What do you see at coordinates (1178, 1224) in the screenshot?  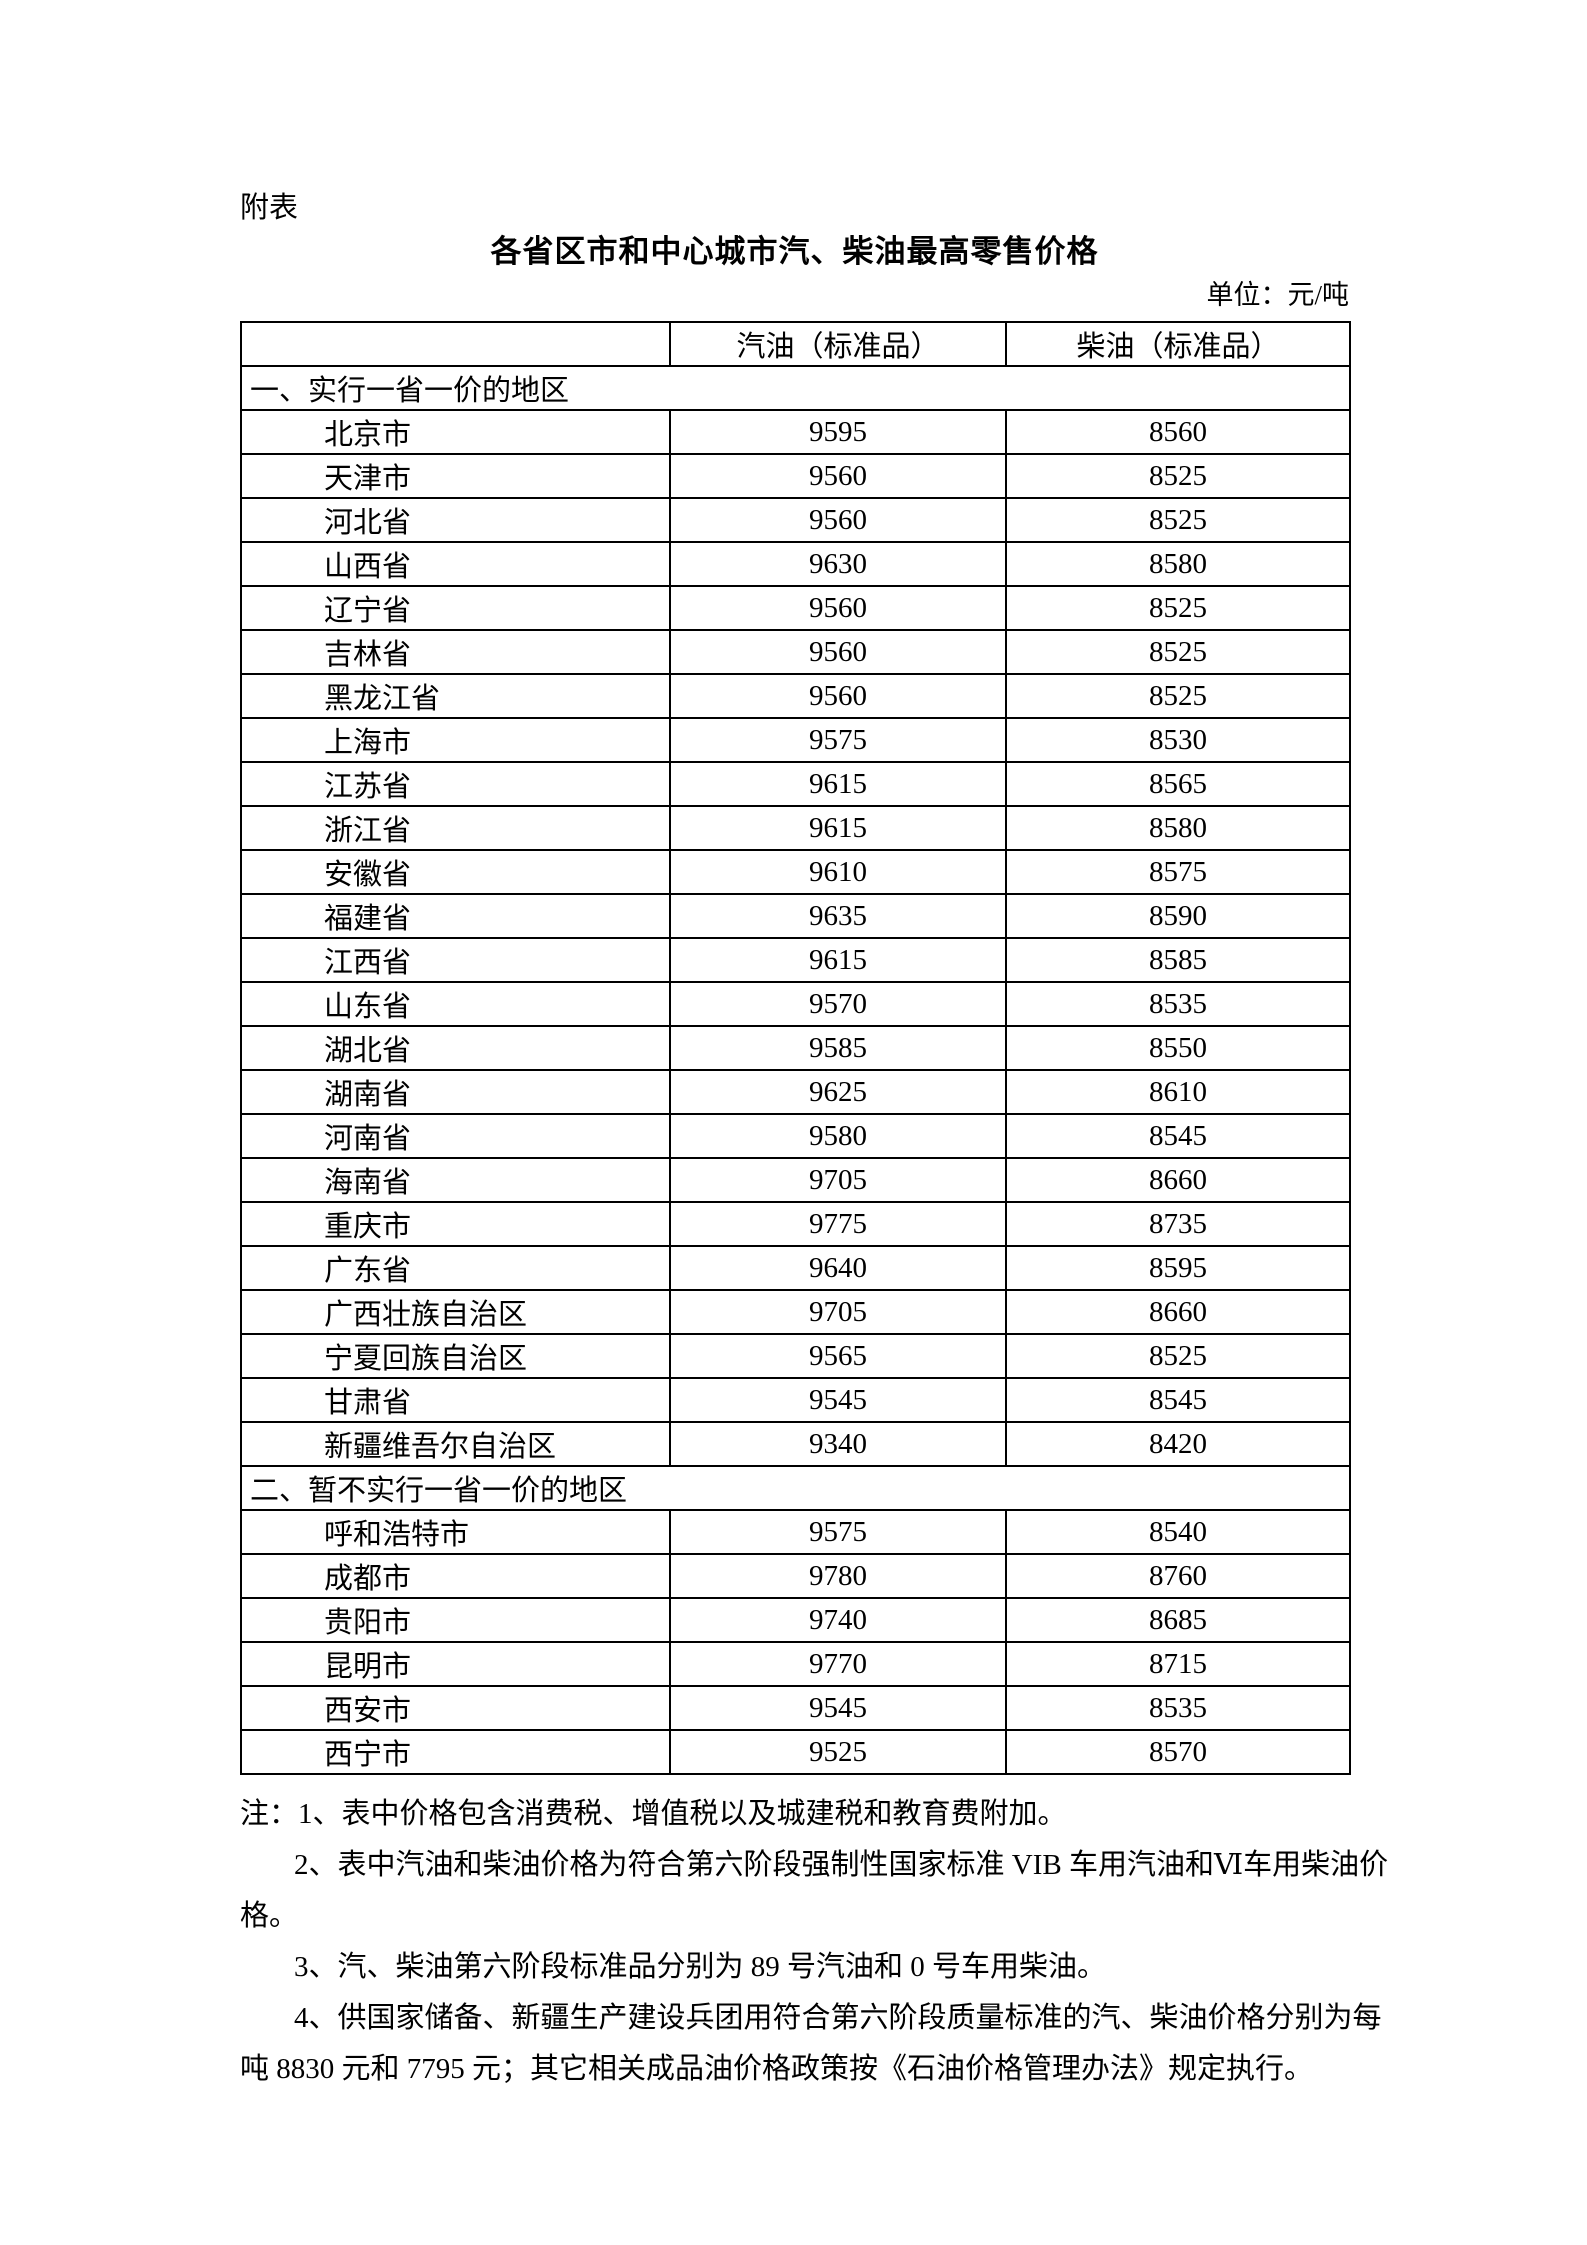 I see `diesel-price-cell: 8735` at bounding box center [1178, 1224].